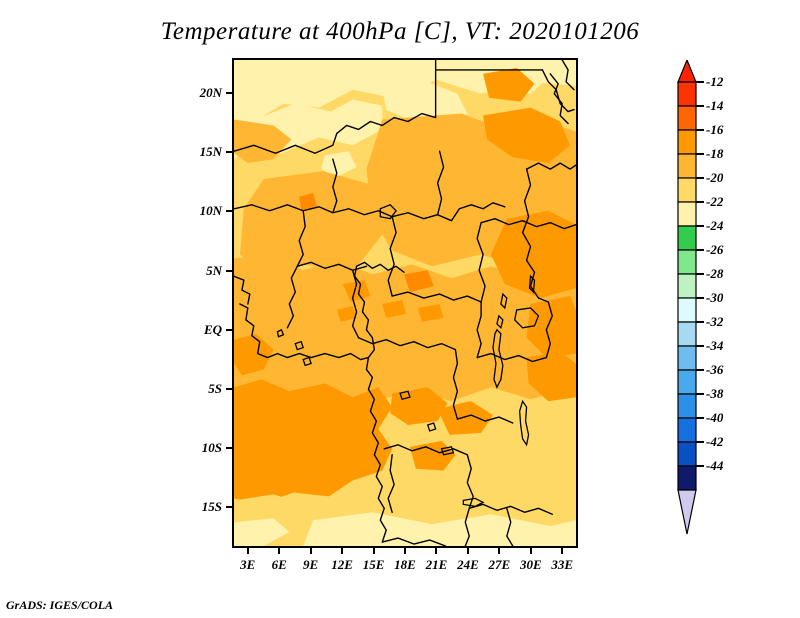 The width and height of the screenshot is (800, 618). I want to click on colorbar-label: -24, so click(715, 225).